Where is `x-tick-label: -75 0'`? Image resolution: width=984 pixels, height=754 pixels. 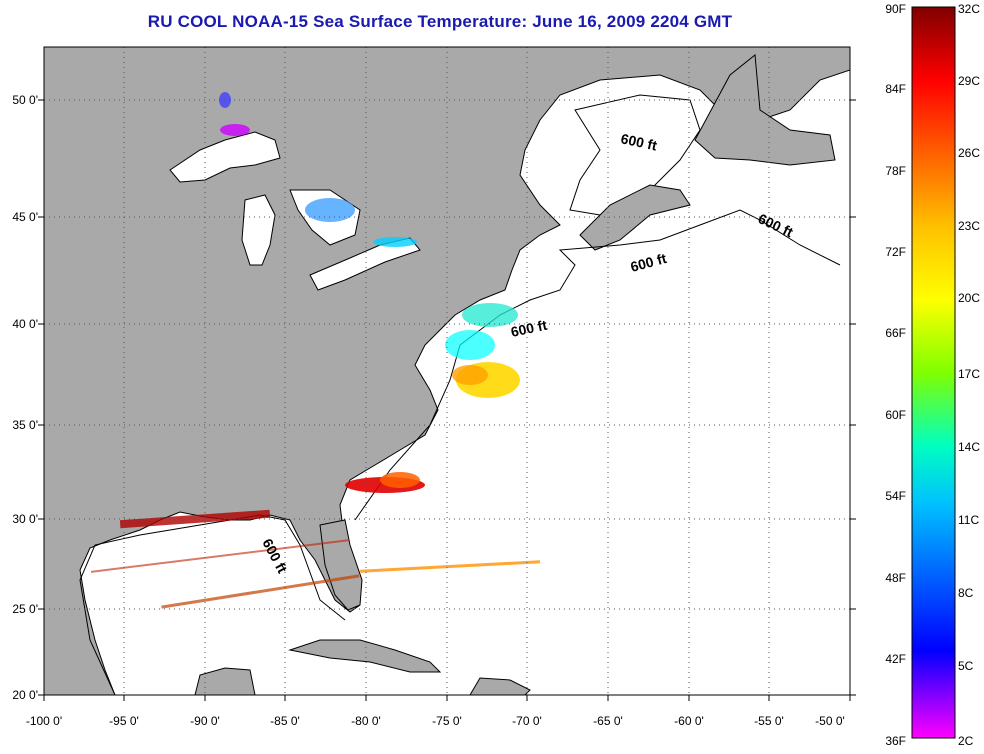
x-tick-label: -75 0' is located at coordinates (447, 721).